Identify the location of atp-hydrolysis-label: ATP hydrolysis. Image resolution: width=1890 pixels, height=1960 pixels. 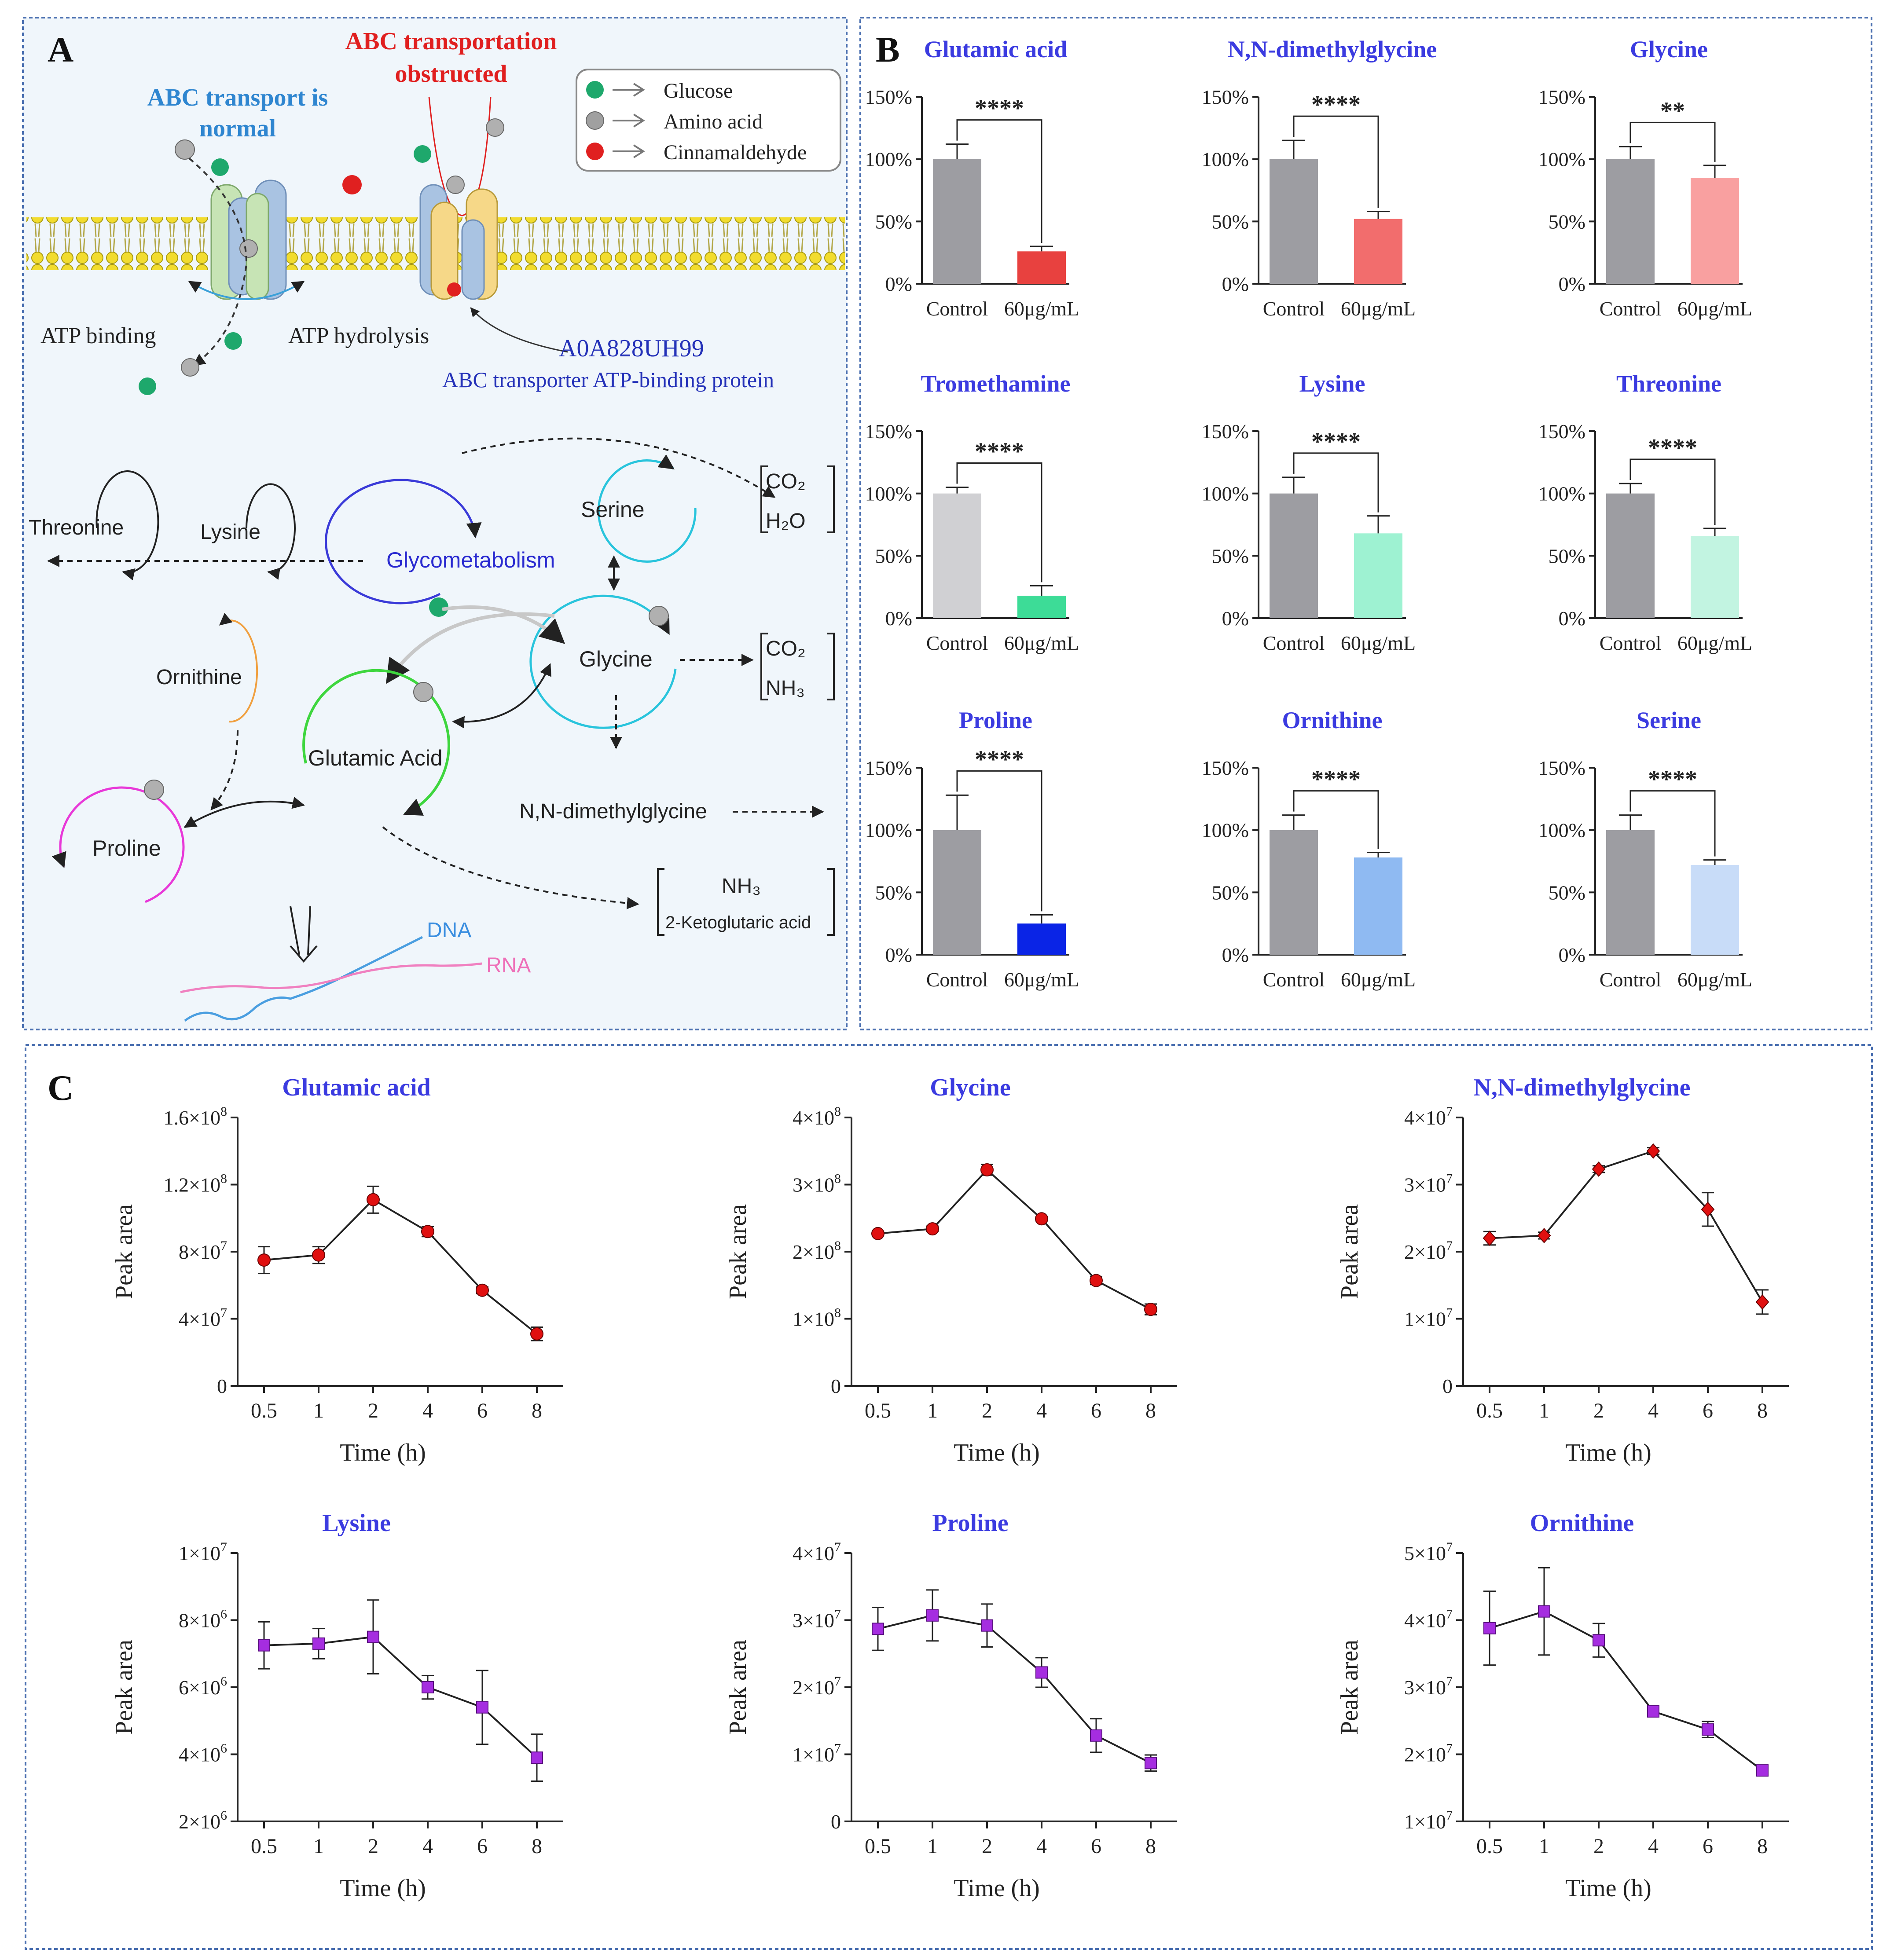
(358, 335).